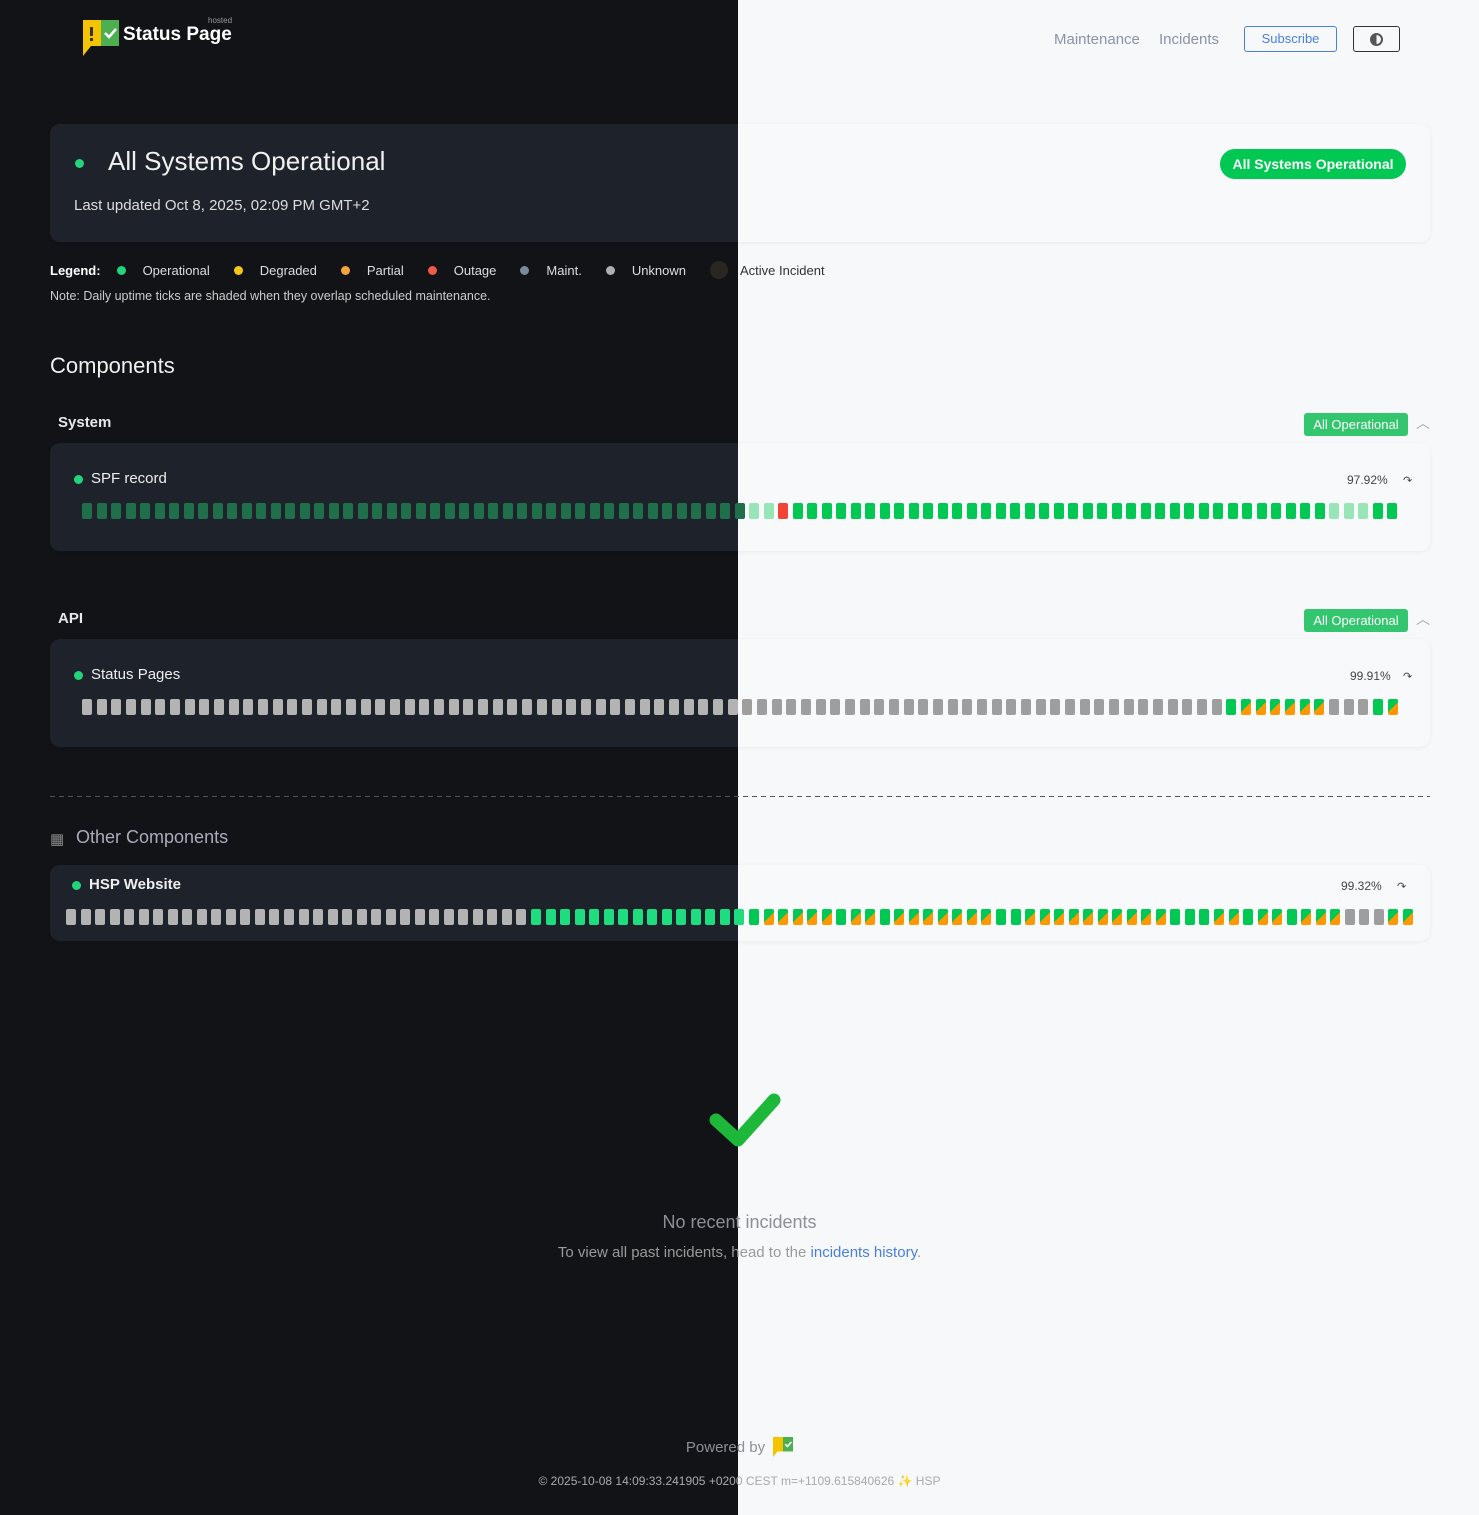 Image resolution: width=1479 pixels, height=1515 pixels. I want to click on logo-icon, so click(783, 1447).